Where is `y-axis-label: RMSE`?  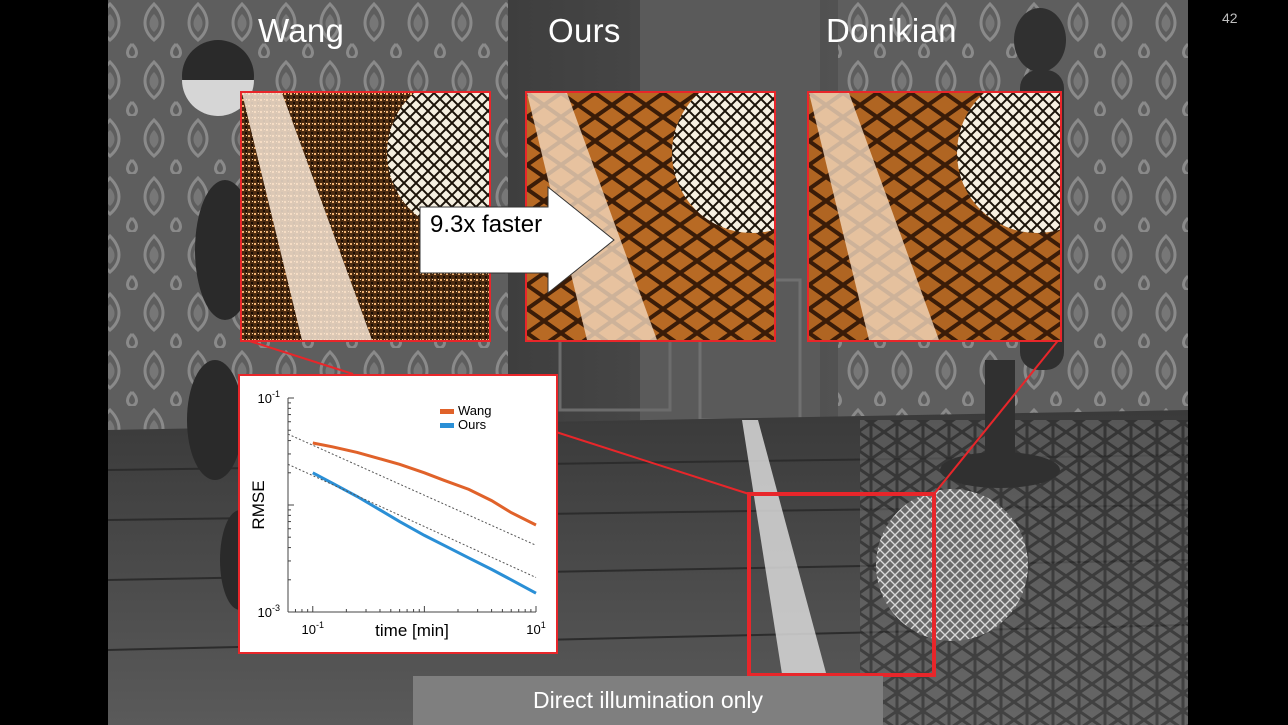
y-axis-label: RMSE is located at coordinates (258, 504).